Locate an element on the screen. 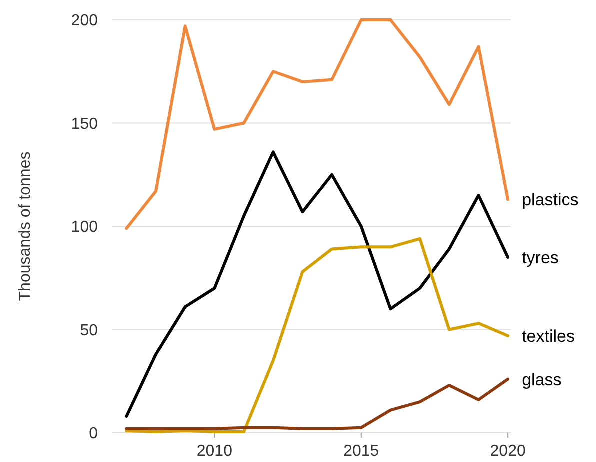 This screenshot has height=462, width=596. series-label: tyres is located at coordinates (540, 258).